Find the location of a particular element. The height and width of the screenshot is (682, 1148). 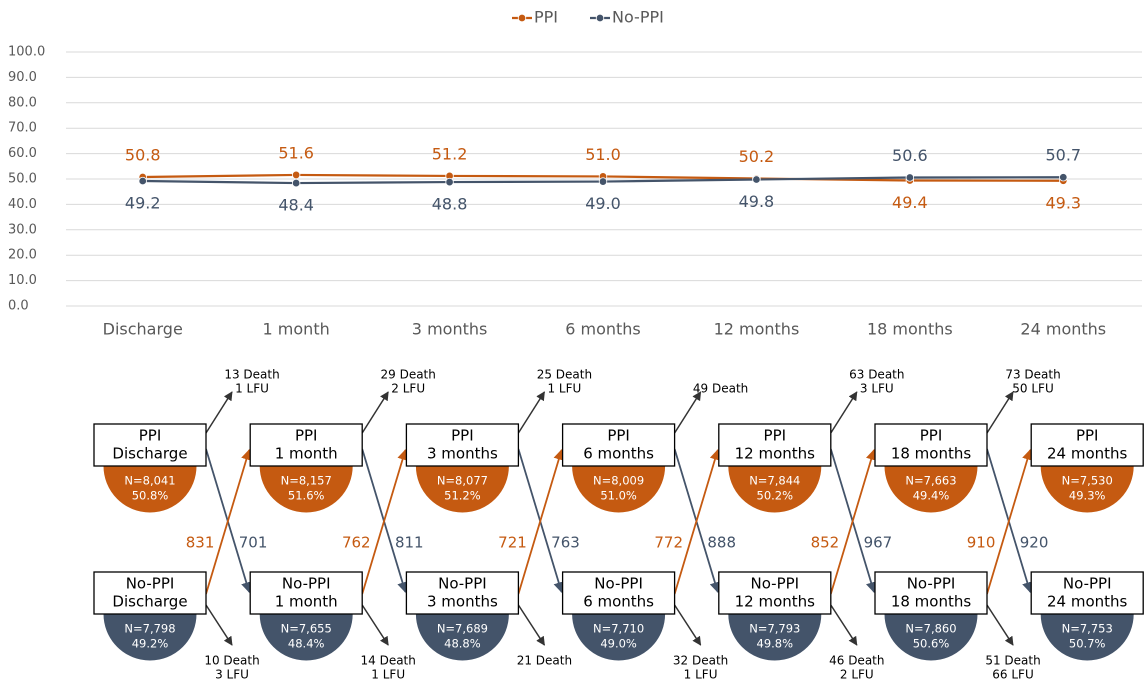

flow-count: 721 is located at coordinates (512, 543).